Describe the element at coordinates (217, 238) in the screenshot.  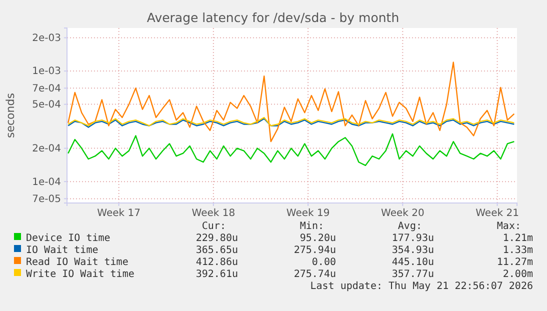
I see `text: 229.80u` at that location.